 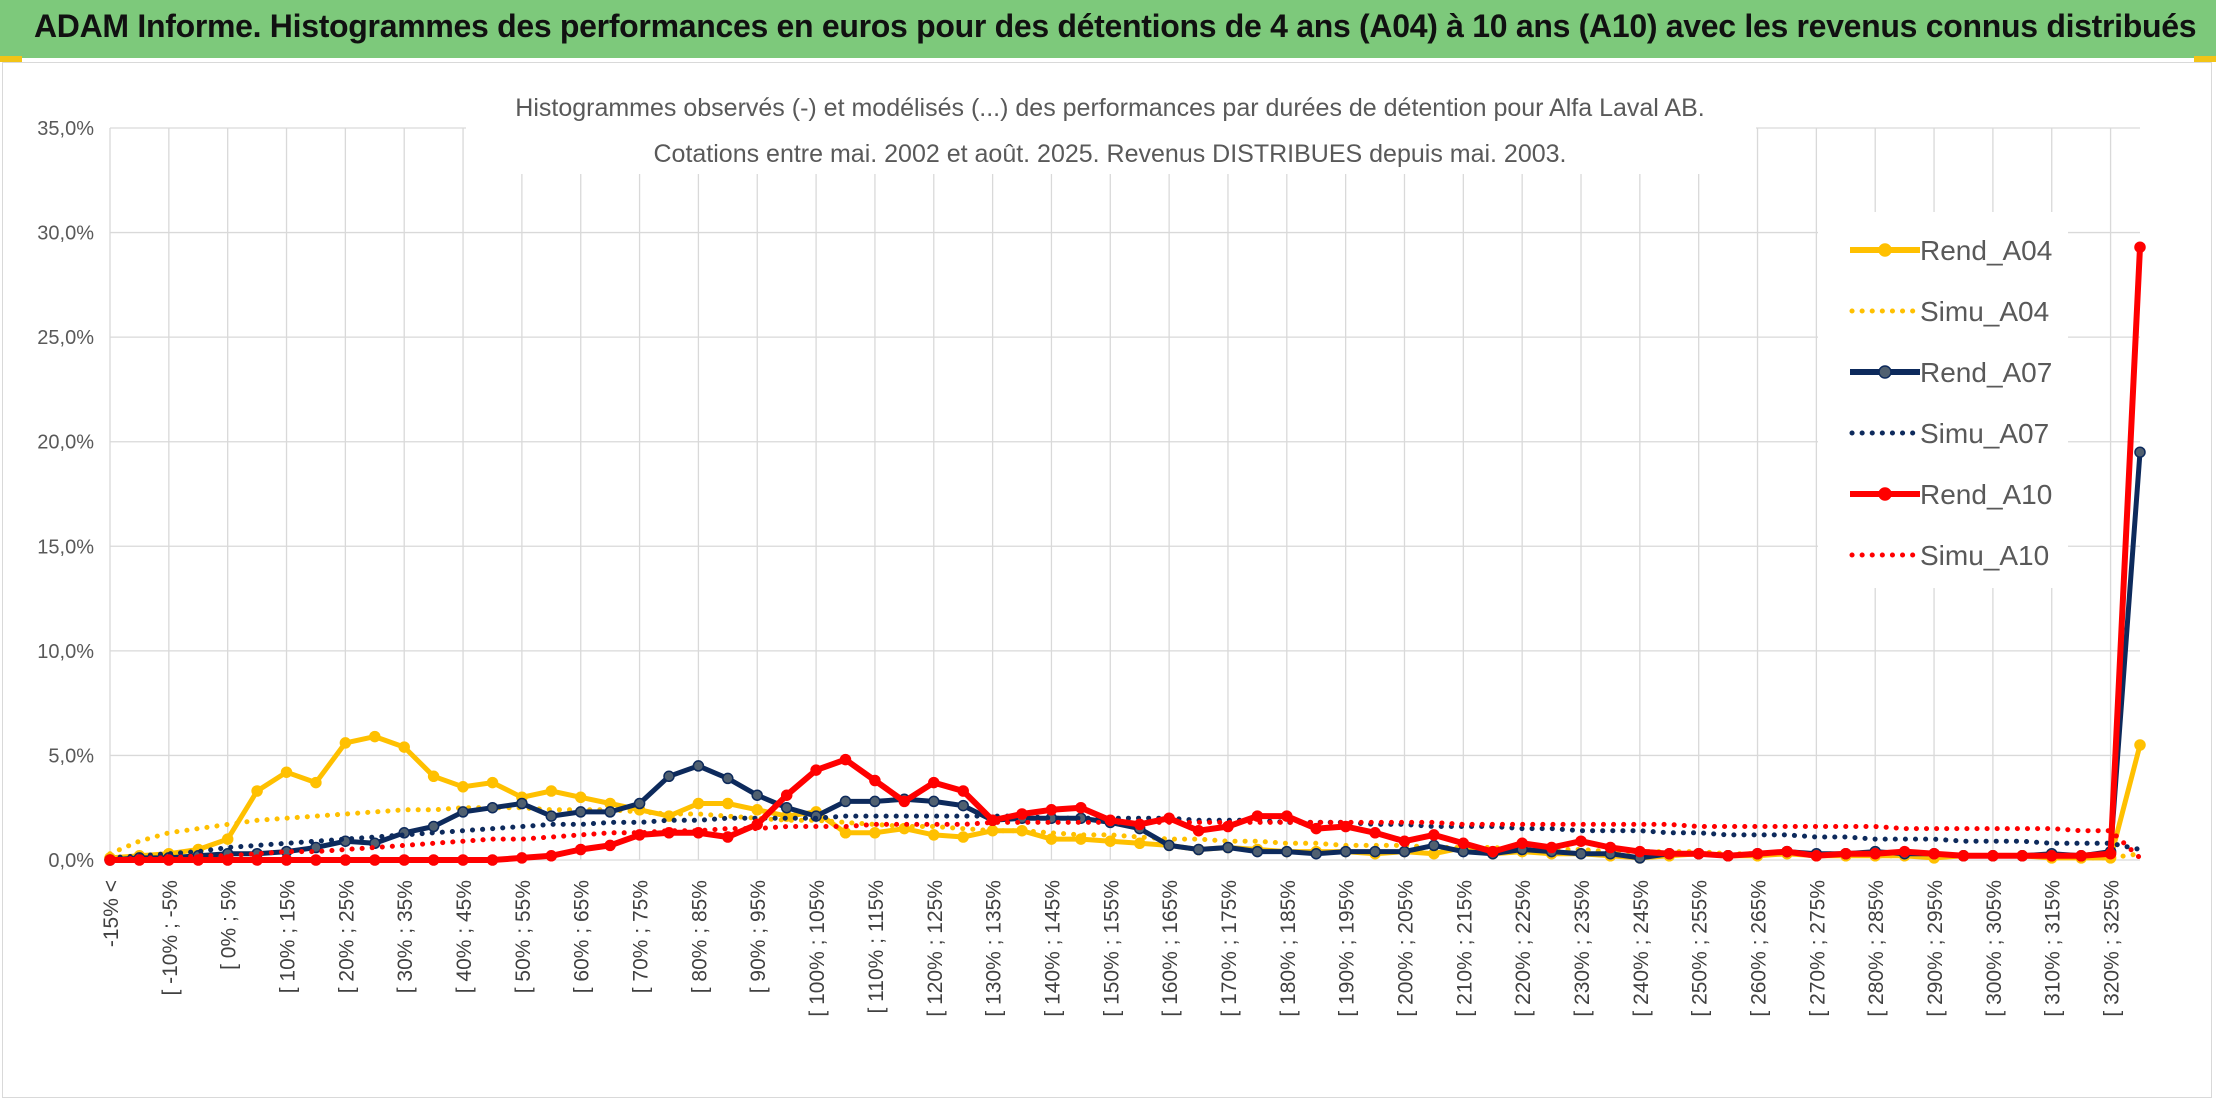 I want to click on x-tick-label: [ 210% ; 215%, so click(x=1464, y=948).